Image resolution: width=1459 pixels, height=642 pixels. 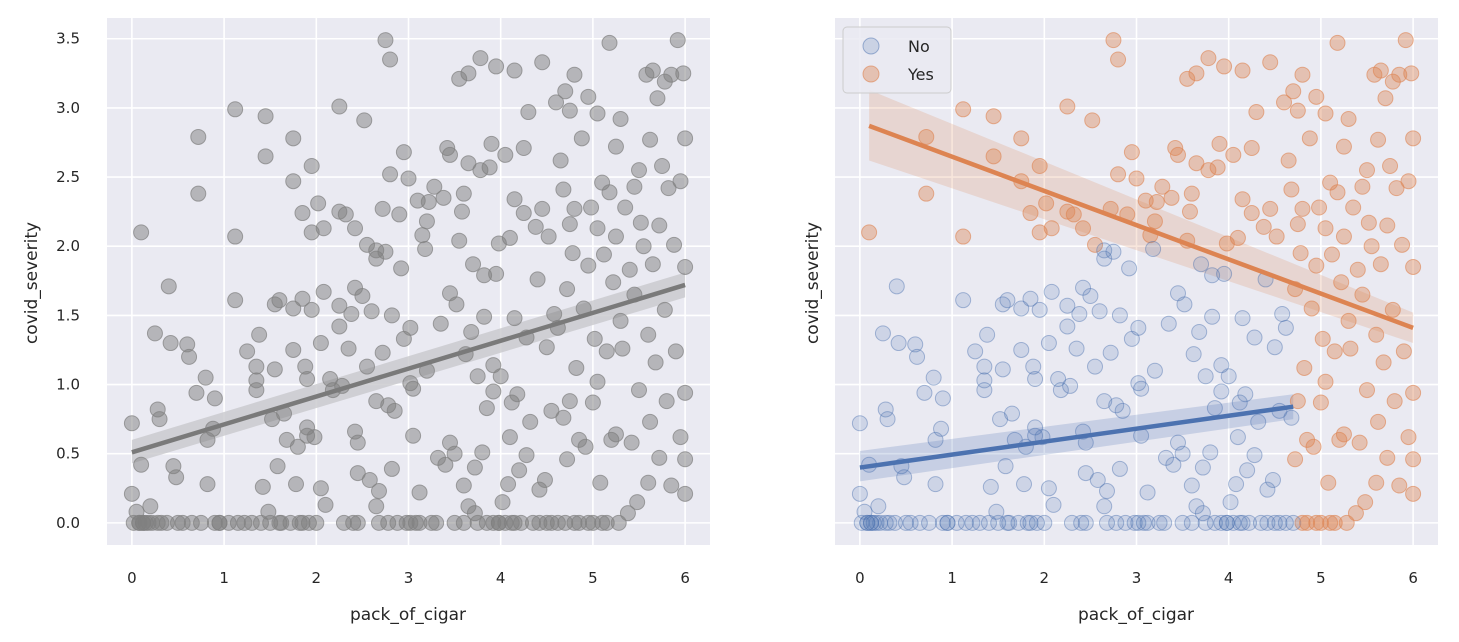 I want to click on x-tick-label: 1, so click(x=224, y=578).